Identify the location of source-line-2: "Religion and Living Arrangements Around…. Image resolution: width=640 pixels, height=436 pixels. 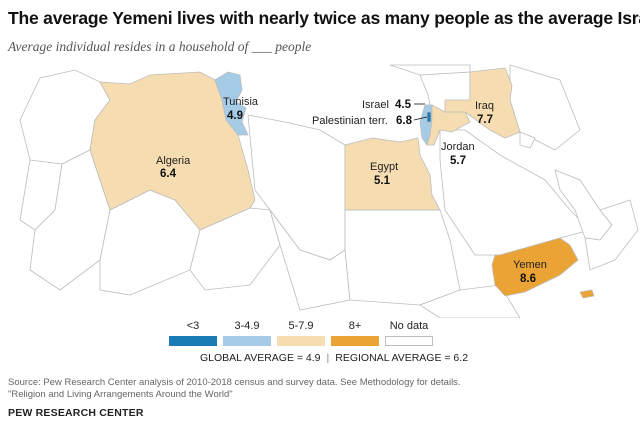
(120, 394).